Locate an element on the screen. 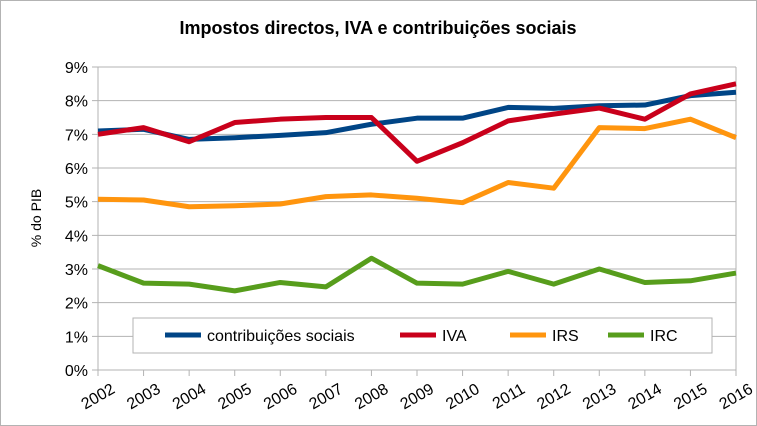 Image resolution: width=757 pixels, height=426 pixels. y-tick-label: 2% is located at coordinates (76, 304).